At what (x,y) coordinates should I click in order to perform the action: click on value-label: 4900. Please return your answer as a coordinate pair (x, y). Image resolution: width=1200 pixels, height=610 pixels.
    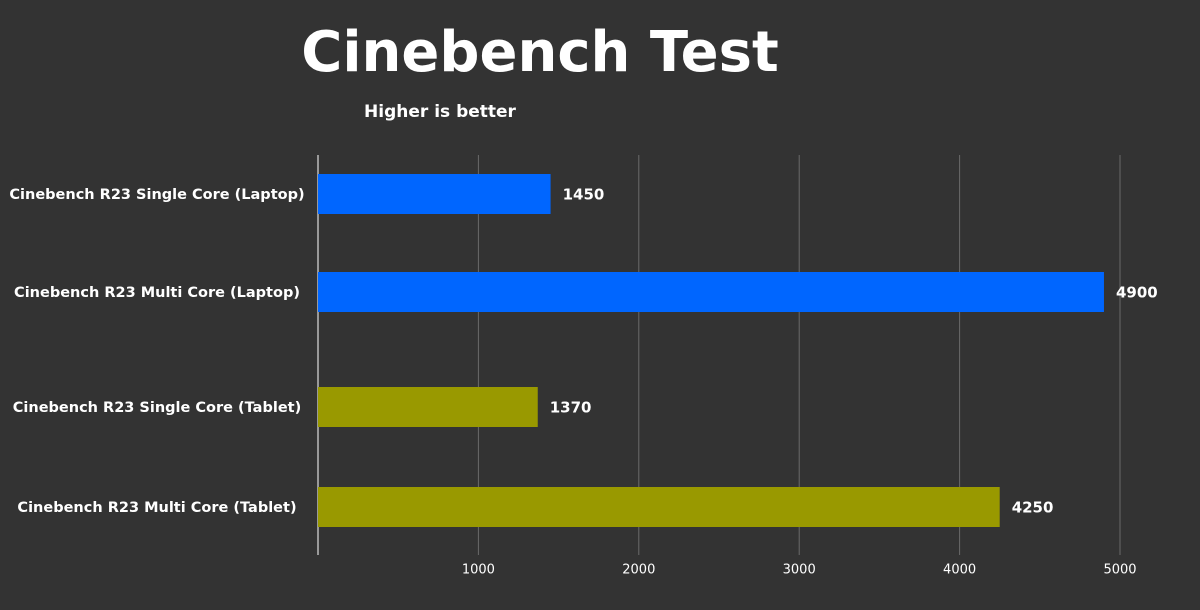
    Looking at the image, I should click on (1137, 293).